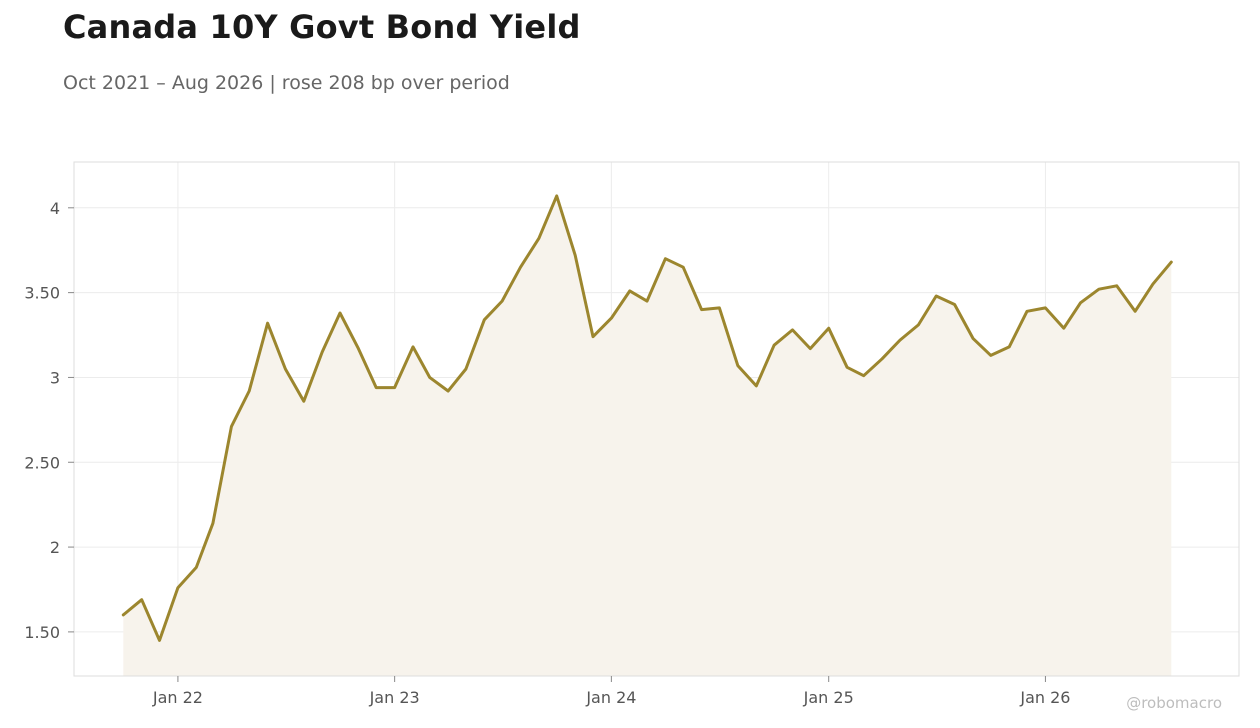 This screenshot has height=728, width=1260. I want to click on x-tick-label: Jan 23, so click(394, 697).